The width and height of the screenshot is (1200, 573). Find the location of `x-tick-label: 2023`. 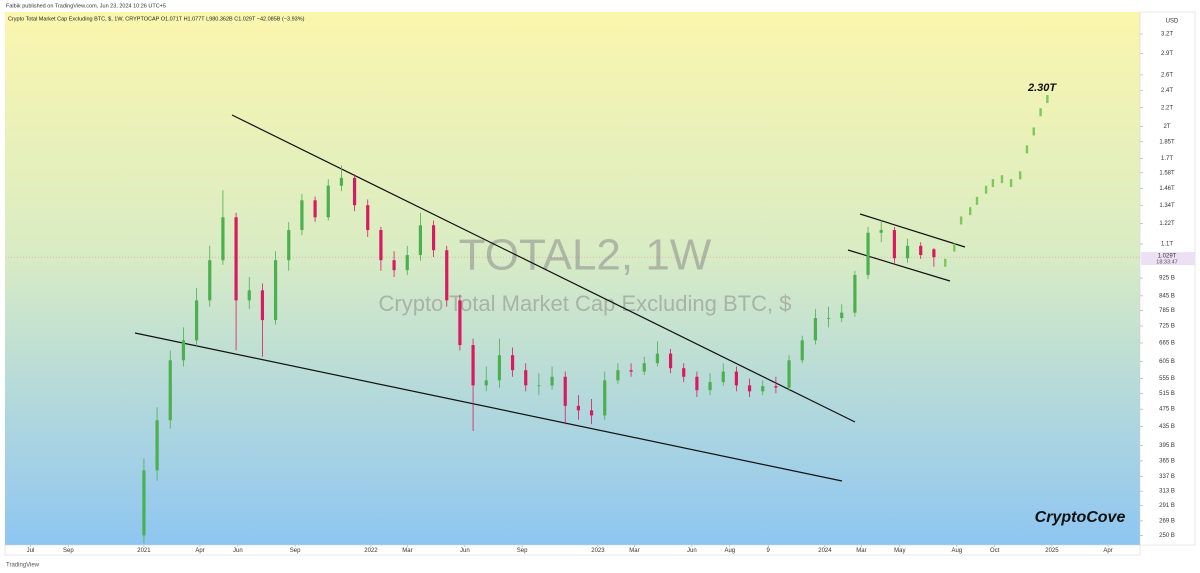

x-tick-label: 2023 is located at coordinates (598, 551).